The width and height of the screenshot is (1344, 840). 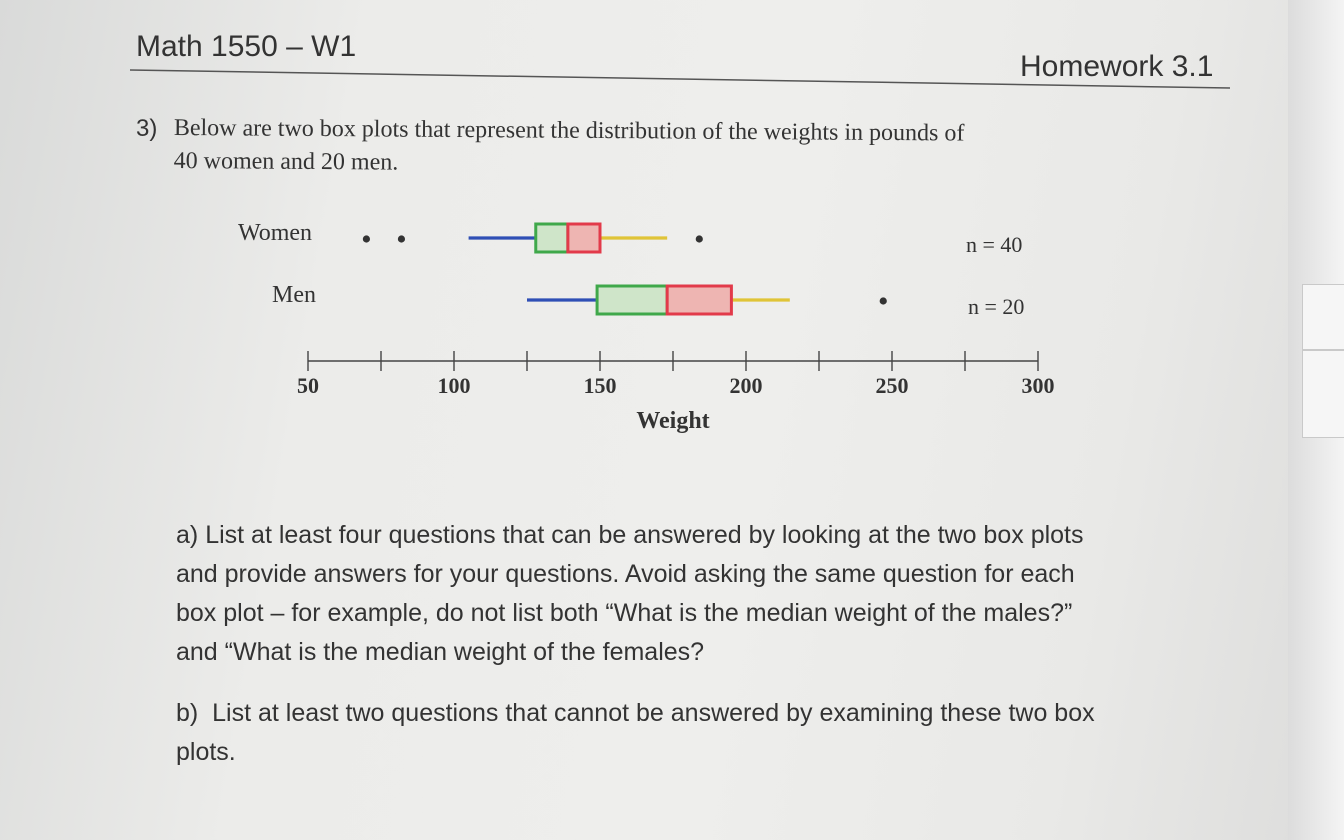 What do you see at coordinates (994, 244) in the screenshot?
I see `sample-size-label: n = 40` at bounding box center [994, 244].